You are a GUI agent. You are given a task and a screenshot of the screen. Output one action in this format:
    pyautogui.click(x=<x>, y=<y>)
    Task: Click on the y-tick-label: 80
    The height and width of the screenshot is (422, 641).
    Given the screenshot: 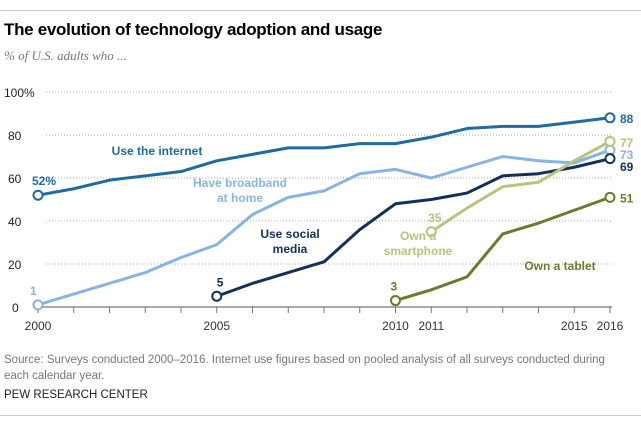 What is the action you would take?
    pyautogui.click(x=15, y=136)
    